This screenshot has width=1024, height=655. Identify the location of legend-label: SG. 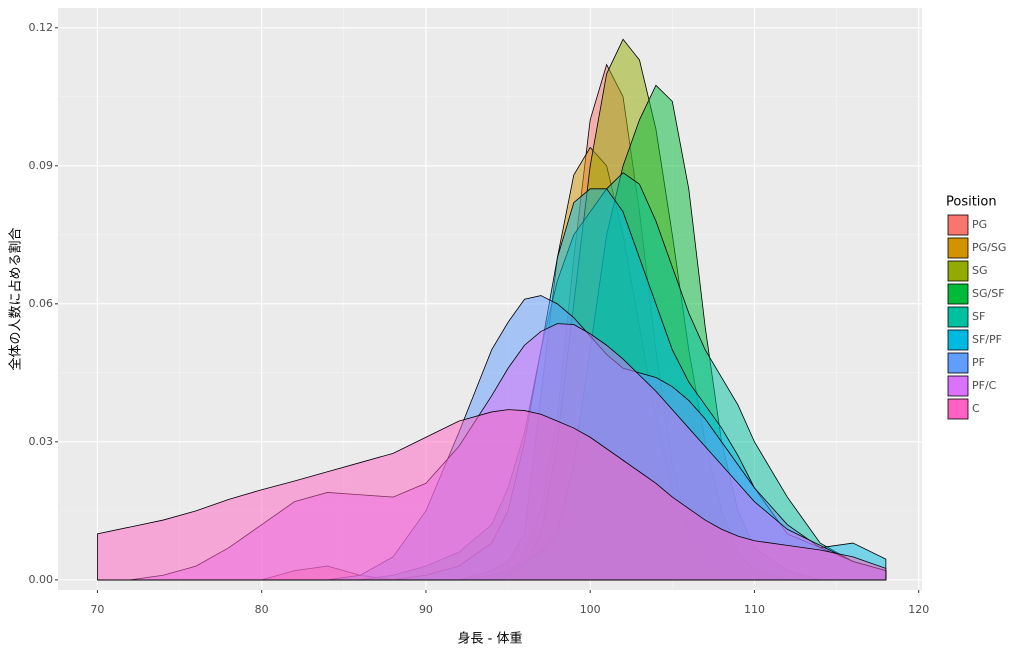
(980, 270).